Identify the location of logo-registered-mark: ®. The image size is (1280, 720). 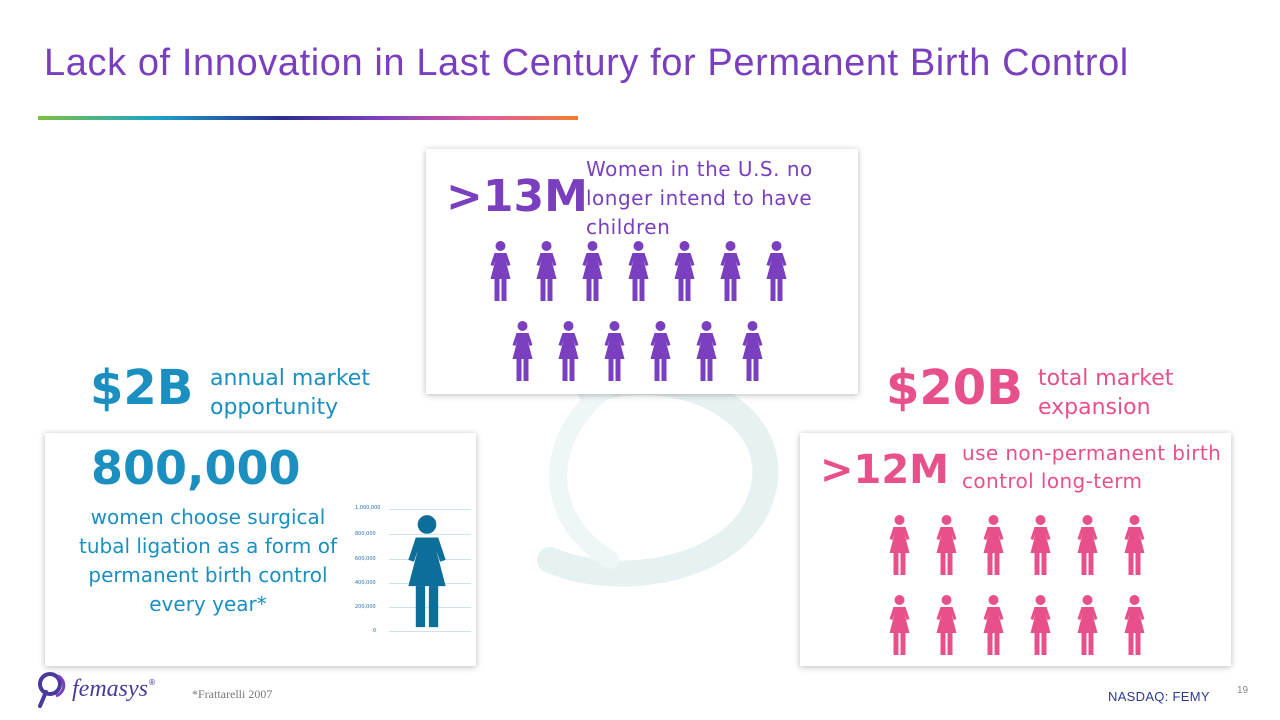
(151, 682).